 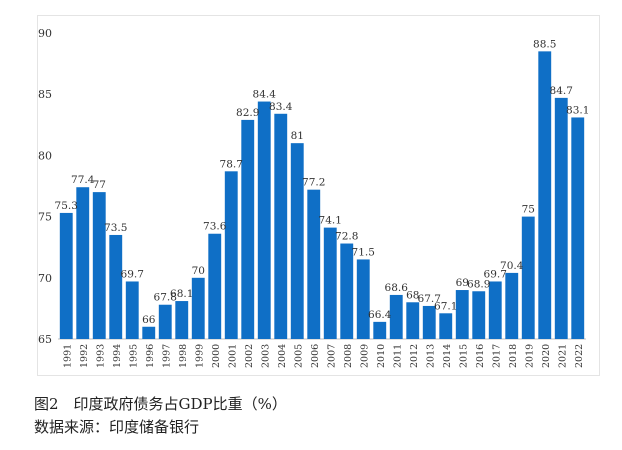 I want to click on y-tick-label: 75, so click(x=45, y=217).